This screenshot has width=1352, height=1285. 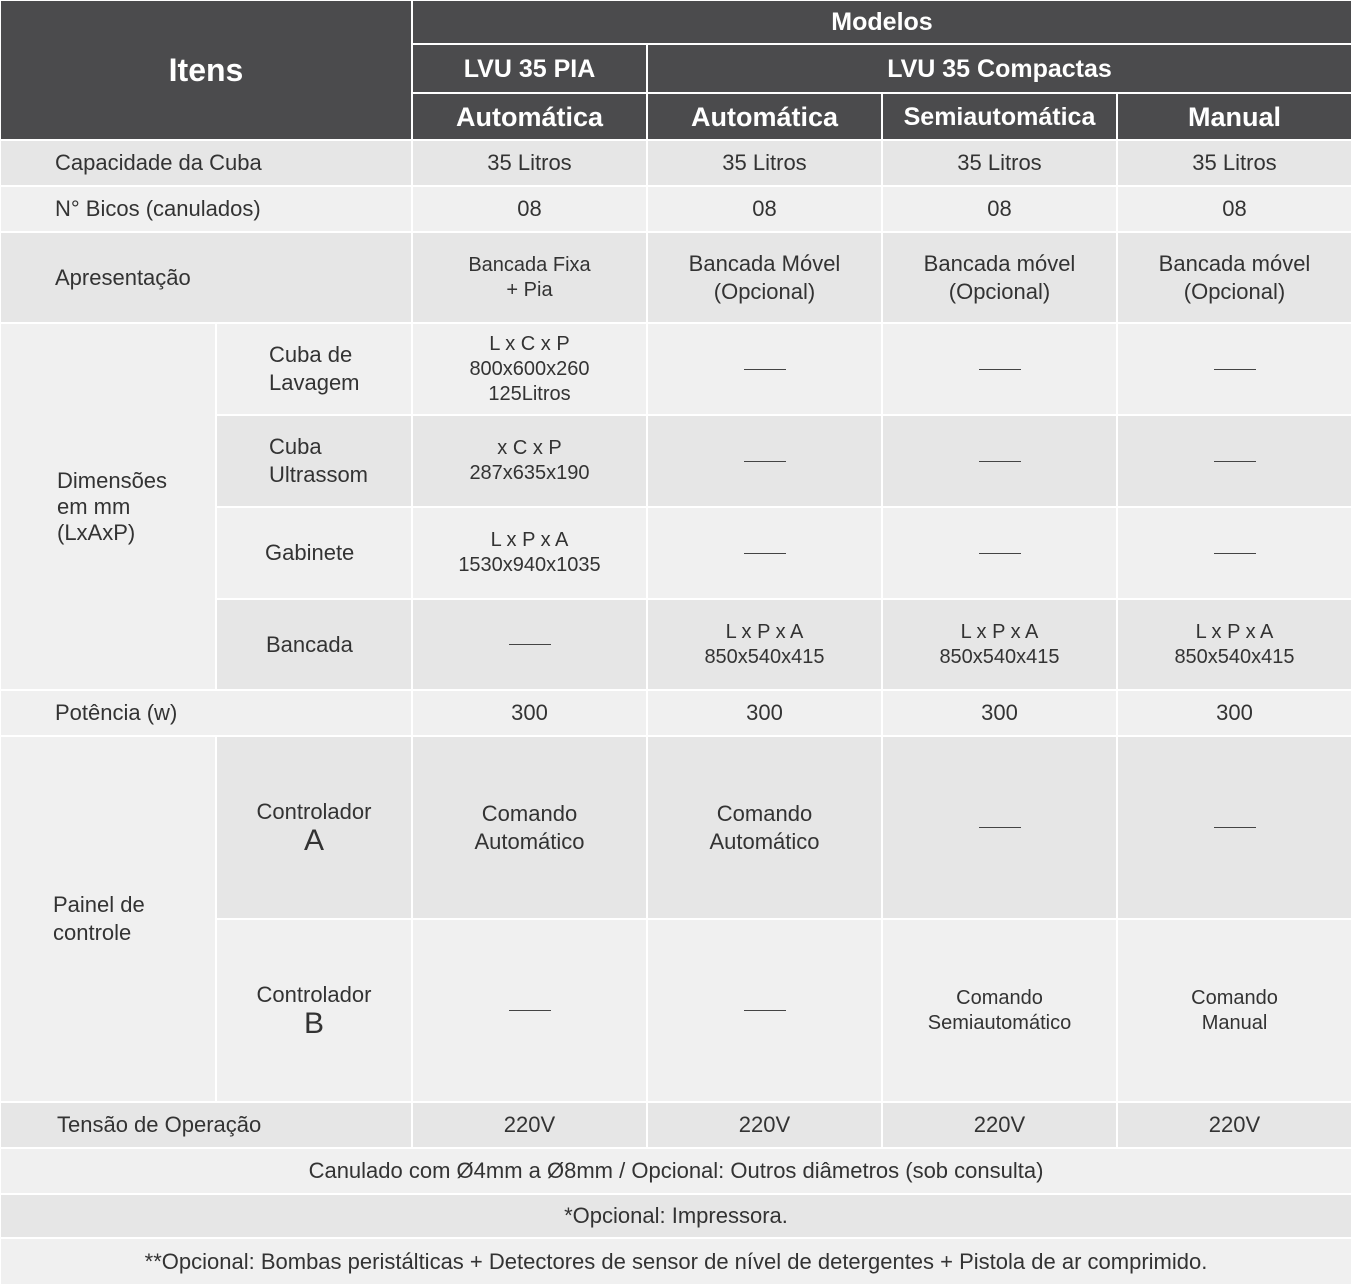 What do you see at coordinates (999, 1022) in the screenshot?
I see `line: Semiautomático` at bounding box center [999, 1022].